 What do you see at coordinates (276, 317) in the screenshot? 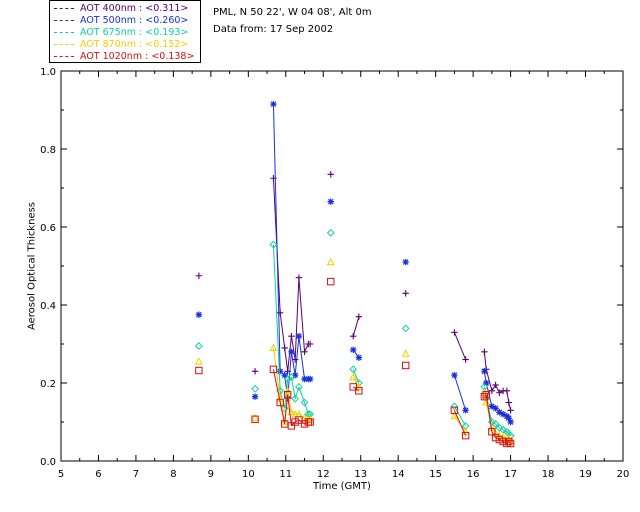
I see `series-line-aot-675nm` at bounding box center [276, 317].